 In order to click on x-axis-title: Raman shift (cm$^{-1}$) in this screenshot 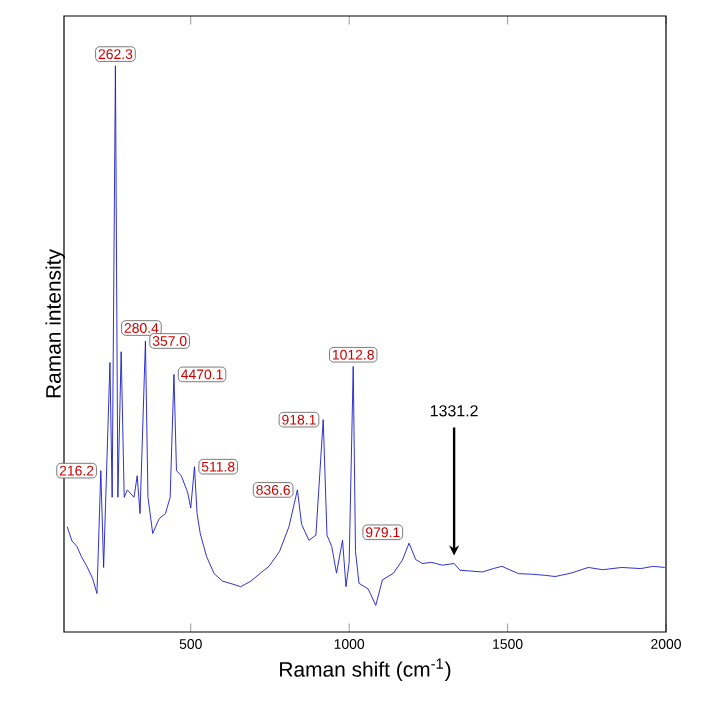, I will do `click(365, 669)`.